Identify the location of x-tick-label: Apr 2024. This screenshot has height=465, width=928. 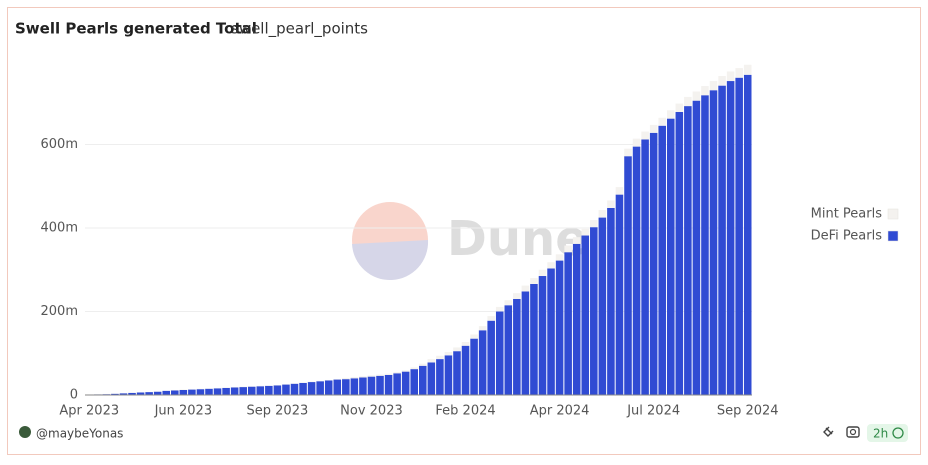
(560, 411).